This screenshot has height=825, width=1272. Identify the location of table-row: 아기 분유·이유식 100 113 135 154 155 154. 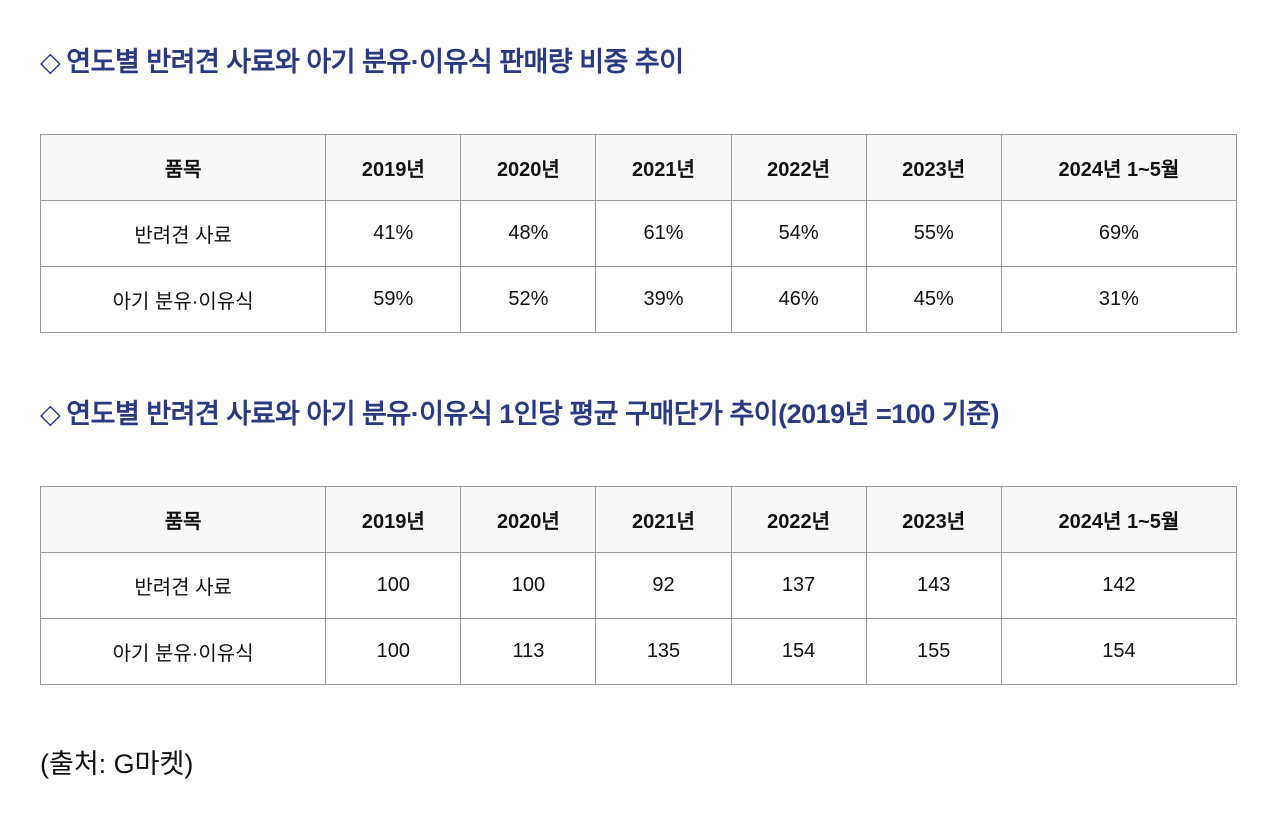
(638, 651).